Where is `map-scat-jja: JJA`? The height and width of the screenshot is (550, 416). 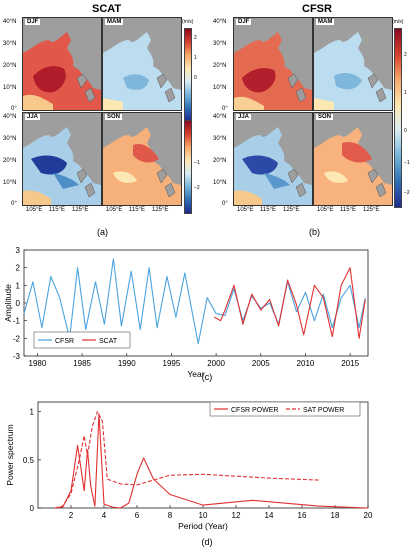 map-scat-jja: JJA is located at coordinates (62, 159).